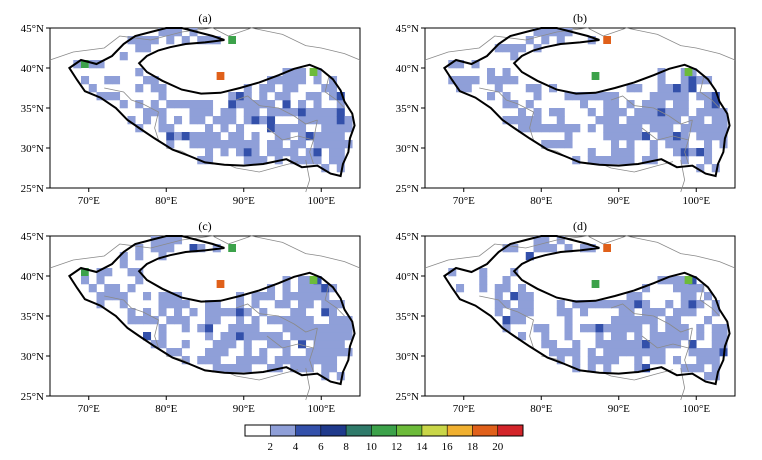 The width and height of the screenshot is (762, 460). Describe the element at coordinates (271, 447) in the screenshot. I see `colorbar-label: 2` at that location.